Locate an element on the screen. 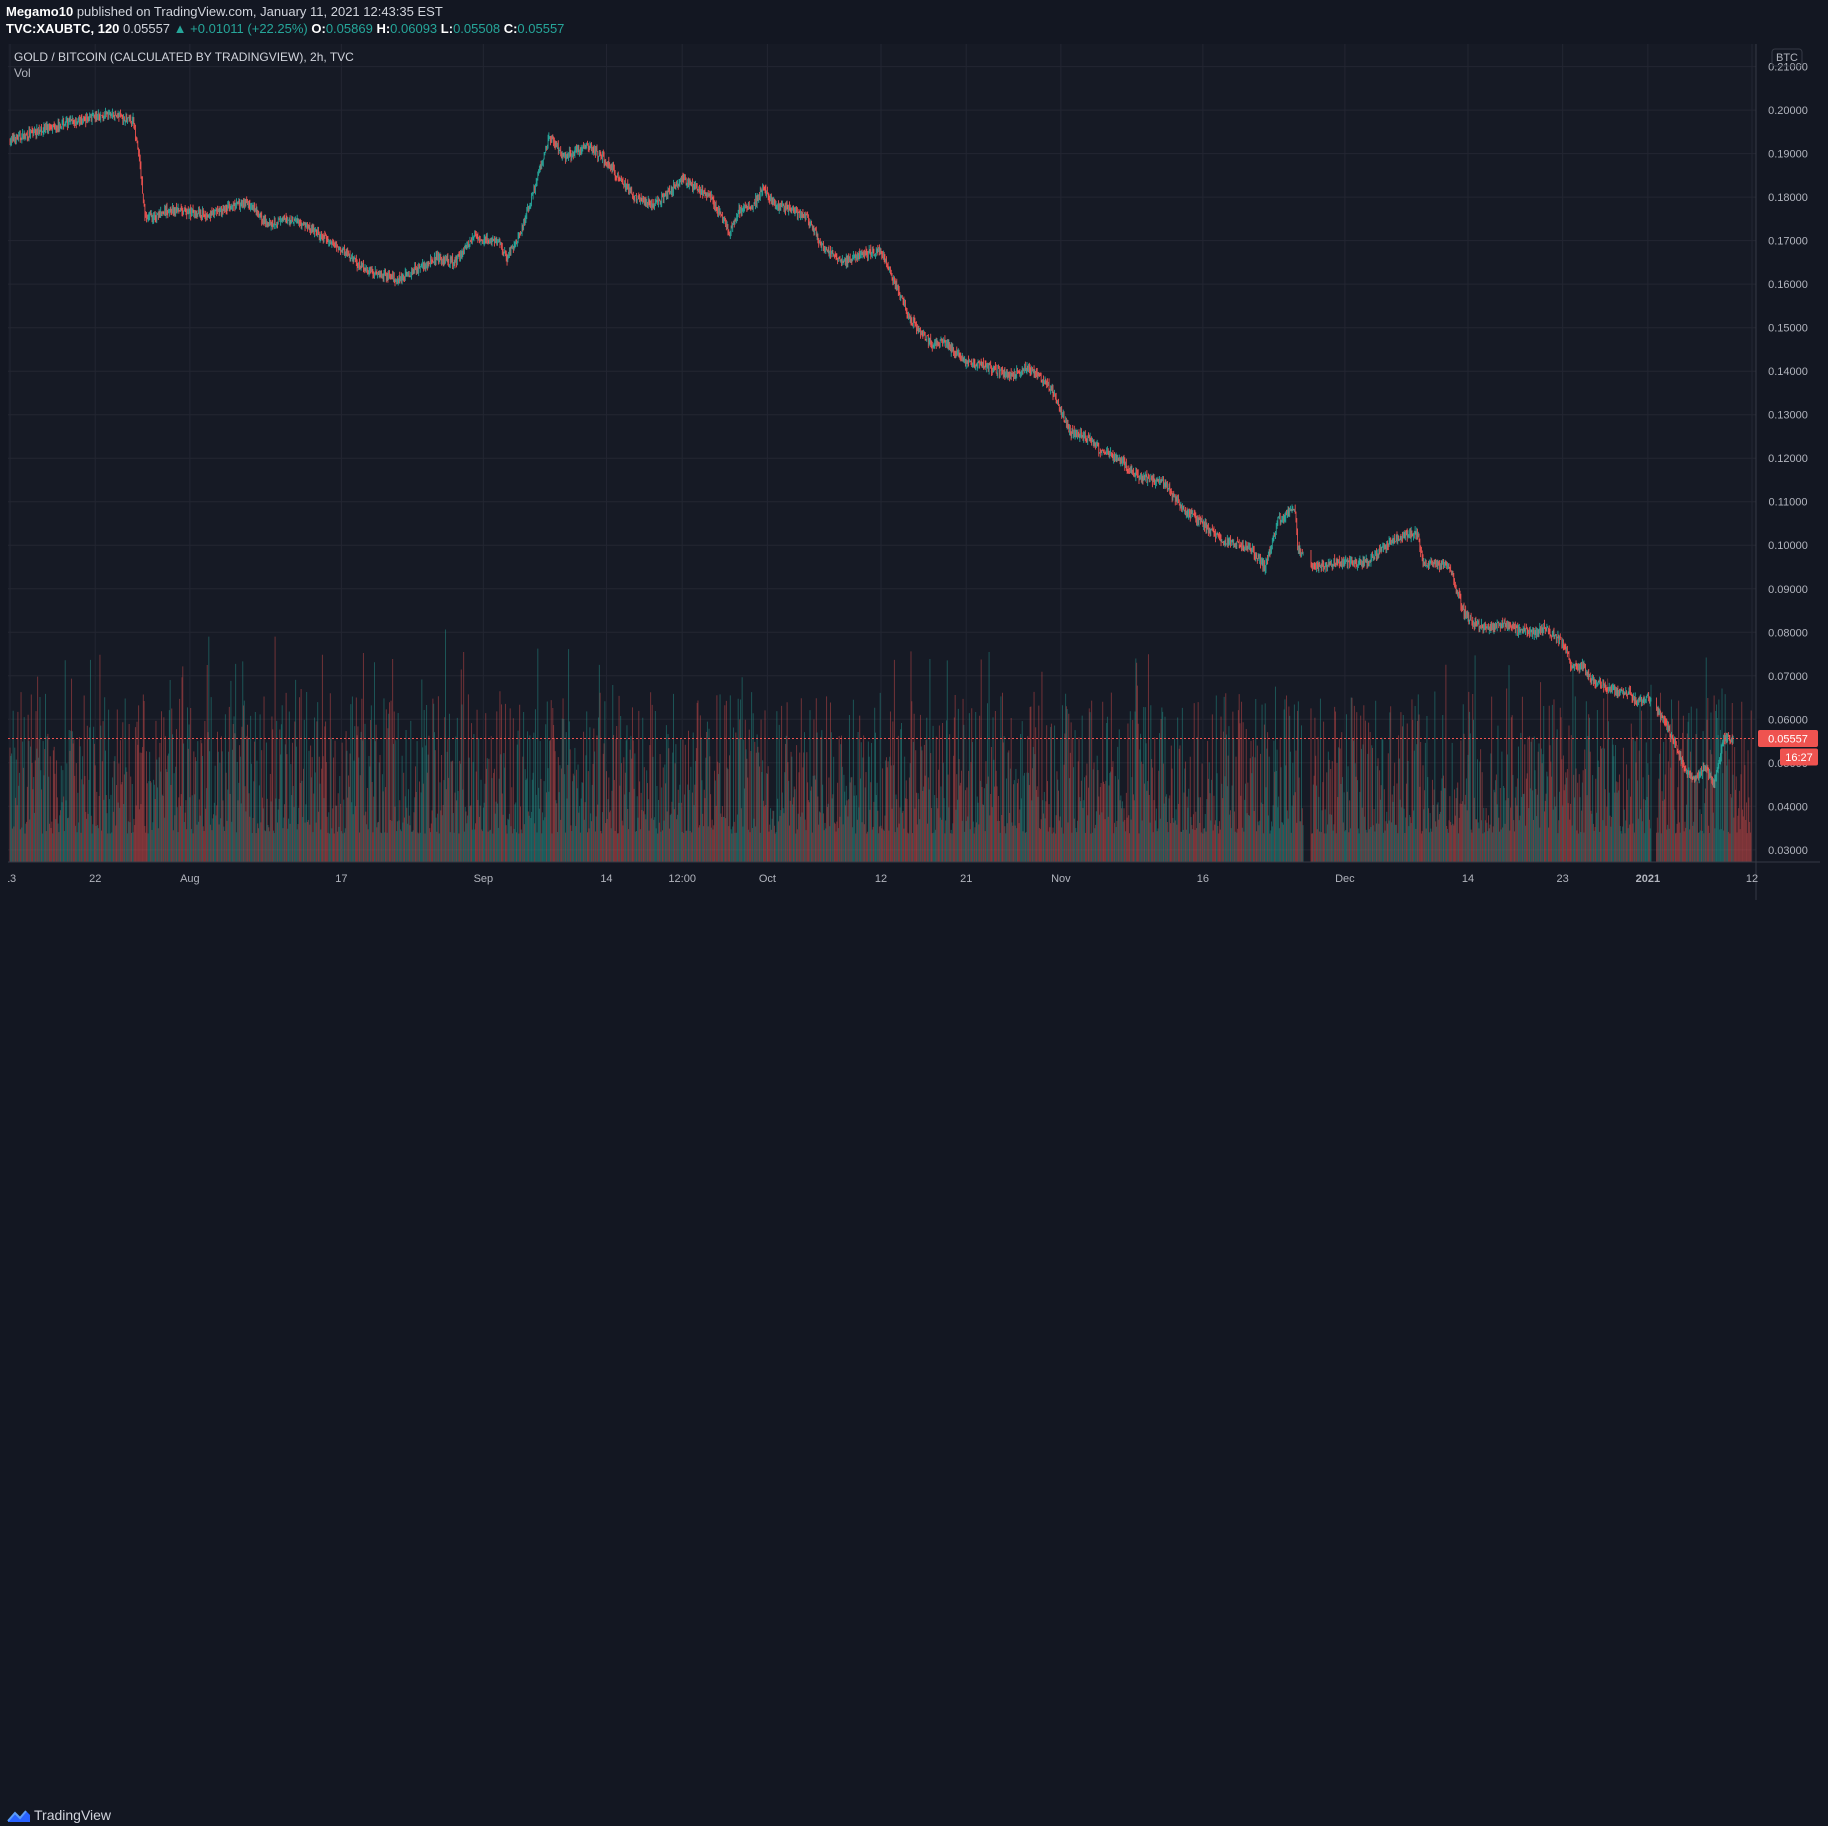  countdown-tag-text: 16:27 is located at coordinates (1799, 758).